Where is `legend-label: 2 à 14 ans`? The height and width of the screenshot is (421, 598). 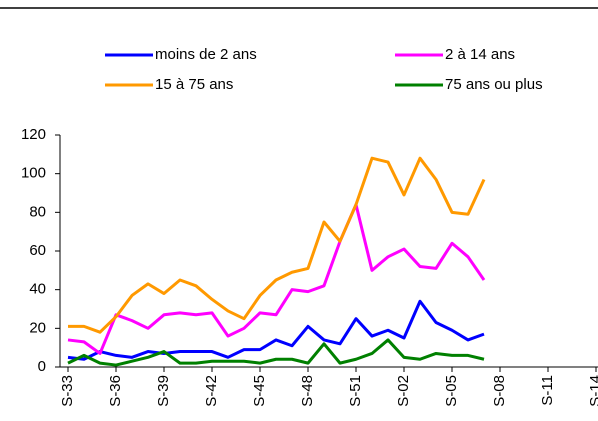
legend-label: 2 à 14 ans is located at coordinates (480, 54).